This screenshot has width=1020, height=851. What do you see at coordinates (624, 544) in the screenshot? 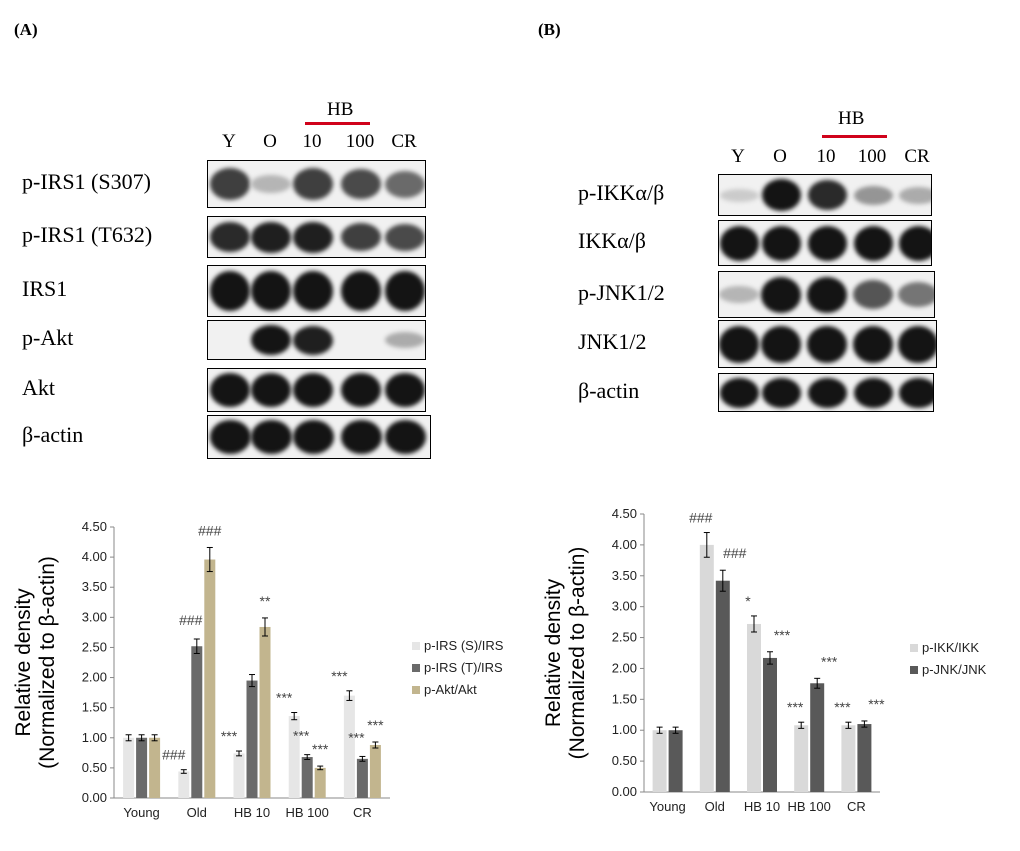
I see `y-tick-label: 4.00` at bounding box center [624, 544].